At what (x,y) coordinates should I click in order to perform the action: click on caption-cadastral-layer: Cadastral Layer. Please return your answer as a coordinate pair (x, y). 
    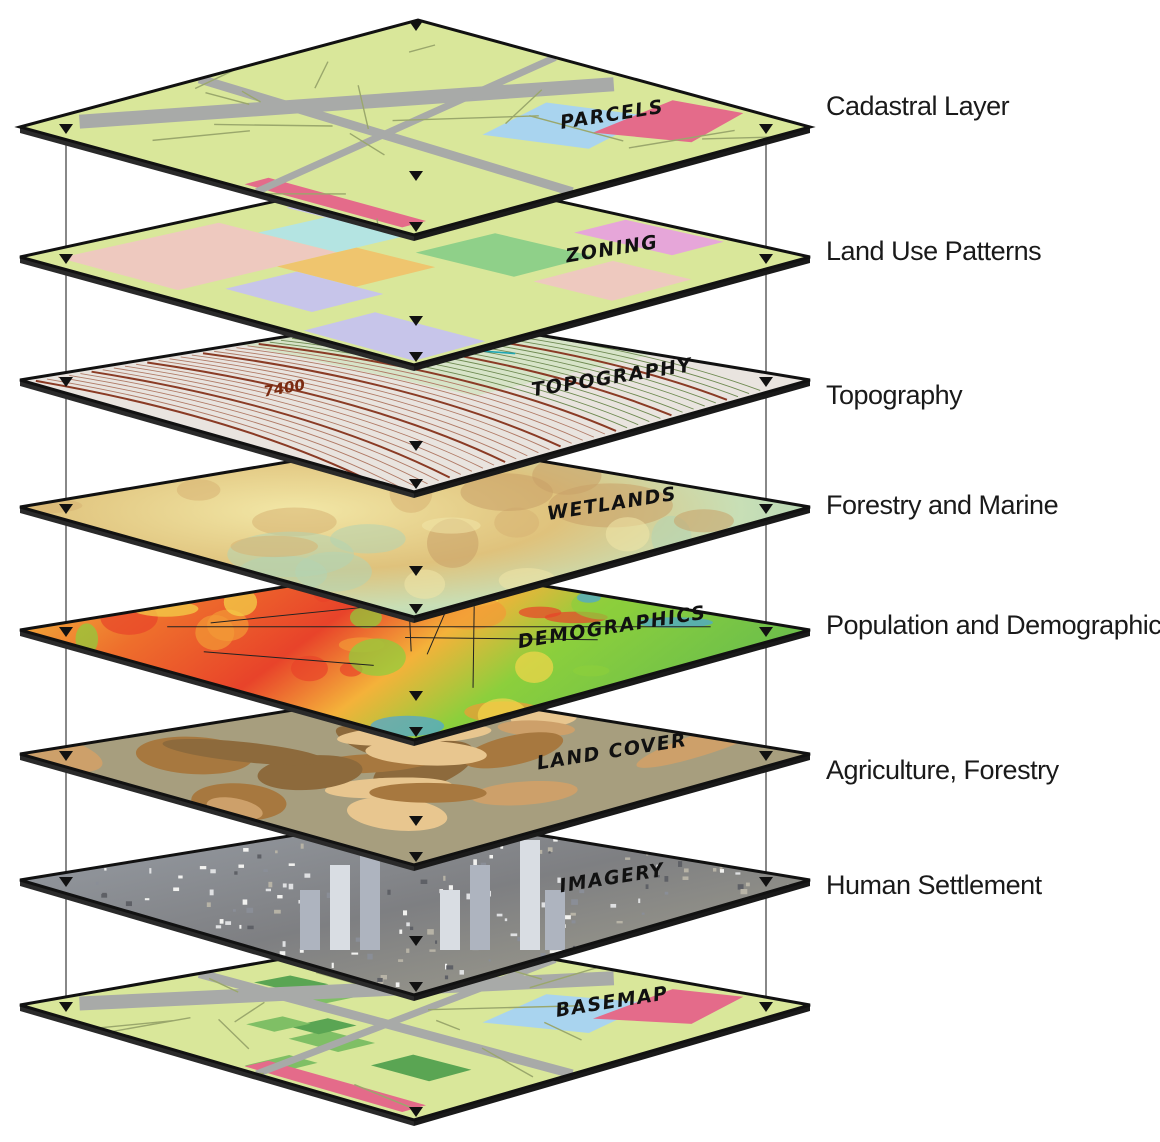
    Looking at the image, I should click on (918, 106).